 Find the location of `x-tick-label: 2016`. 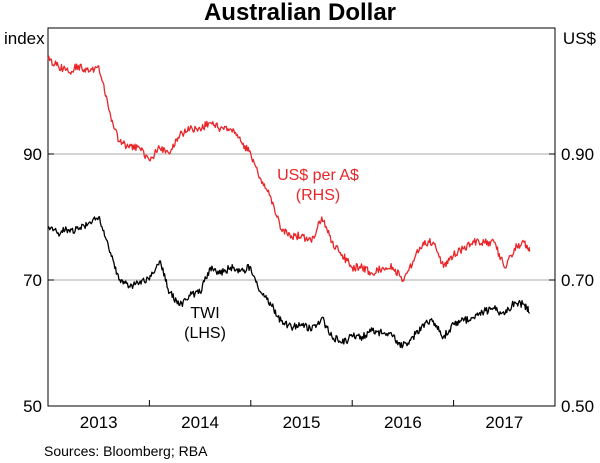

x-tick-label: 2016 is located at coordinates (403, 422).